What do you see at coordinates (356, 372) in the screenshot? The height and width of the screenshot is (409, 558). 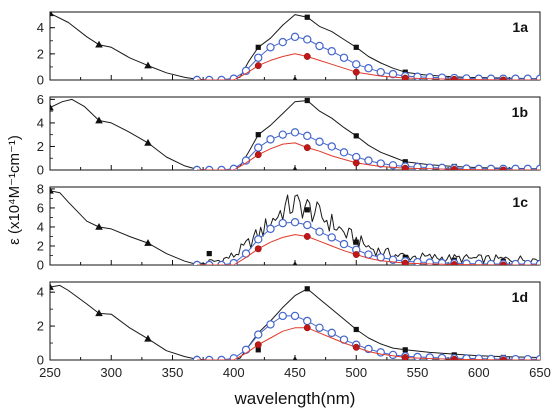 I see `x-tick-label: 500` at bounding box center [356, 372].